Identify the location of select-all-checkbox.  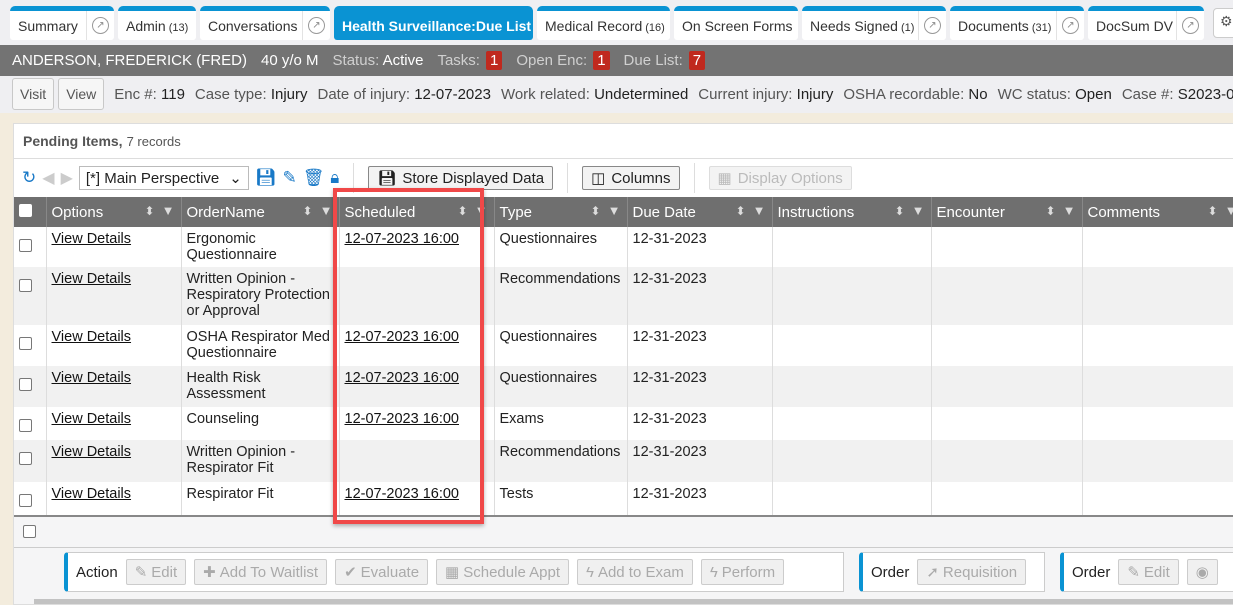
(25, 210).